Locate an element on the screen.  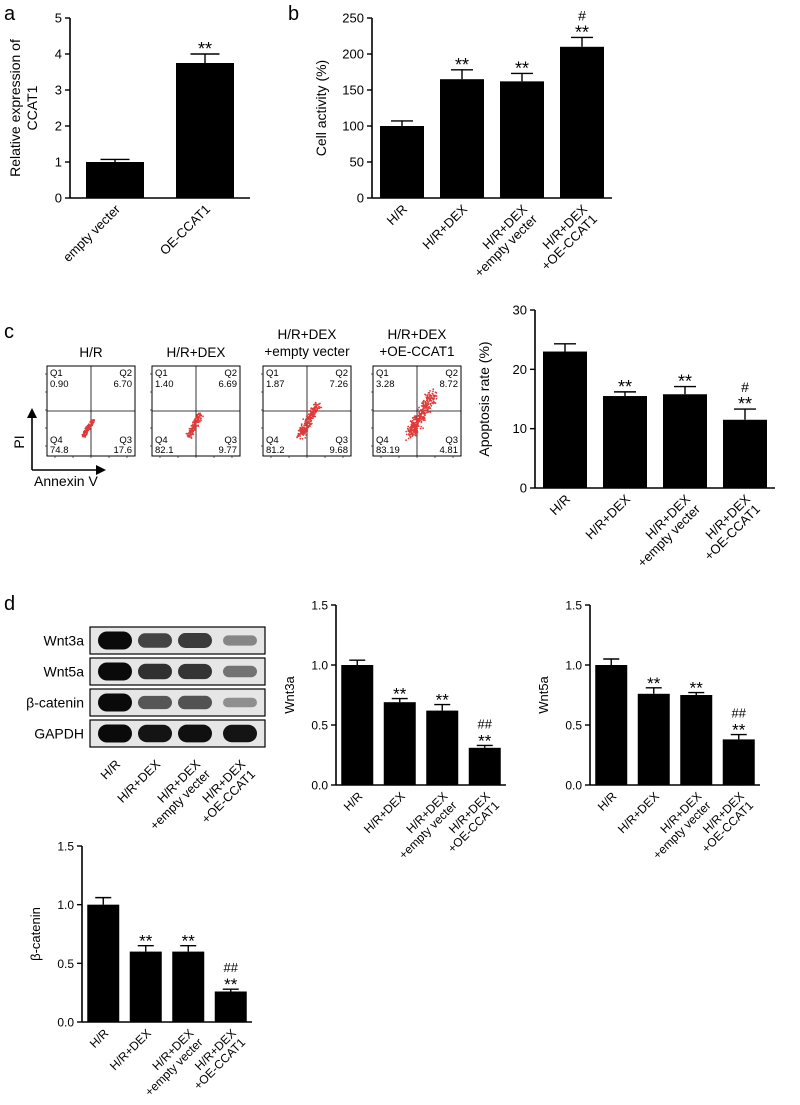
blot-lane-label: H/R is located at coordinates (110, 769).